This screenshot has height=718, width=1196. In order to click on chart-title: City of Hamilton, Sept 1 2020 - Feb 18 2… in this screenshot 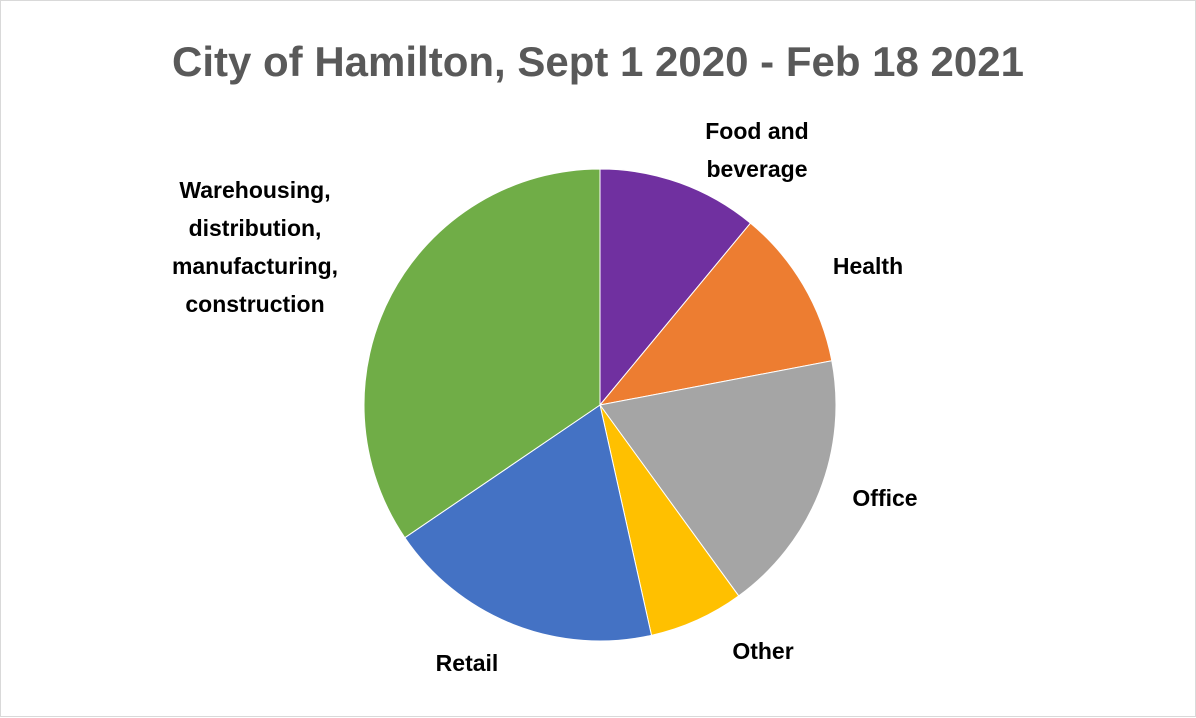, I will do `click(598, 61)`.